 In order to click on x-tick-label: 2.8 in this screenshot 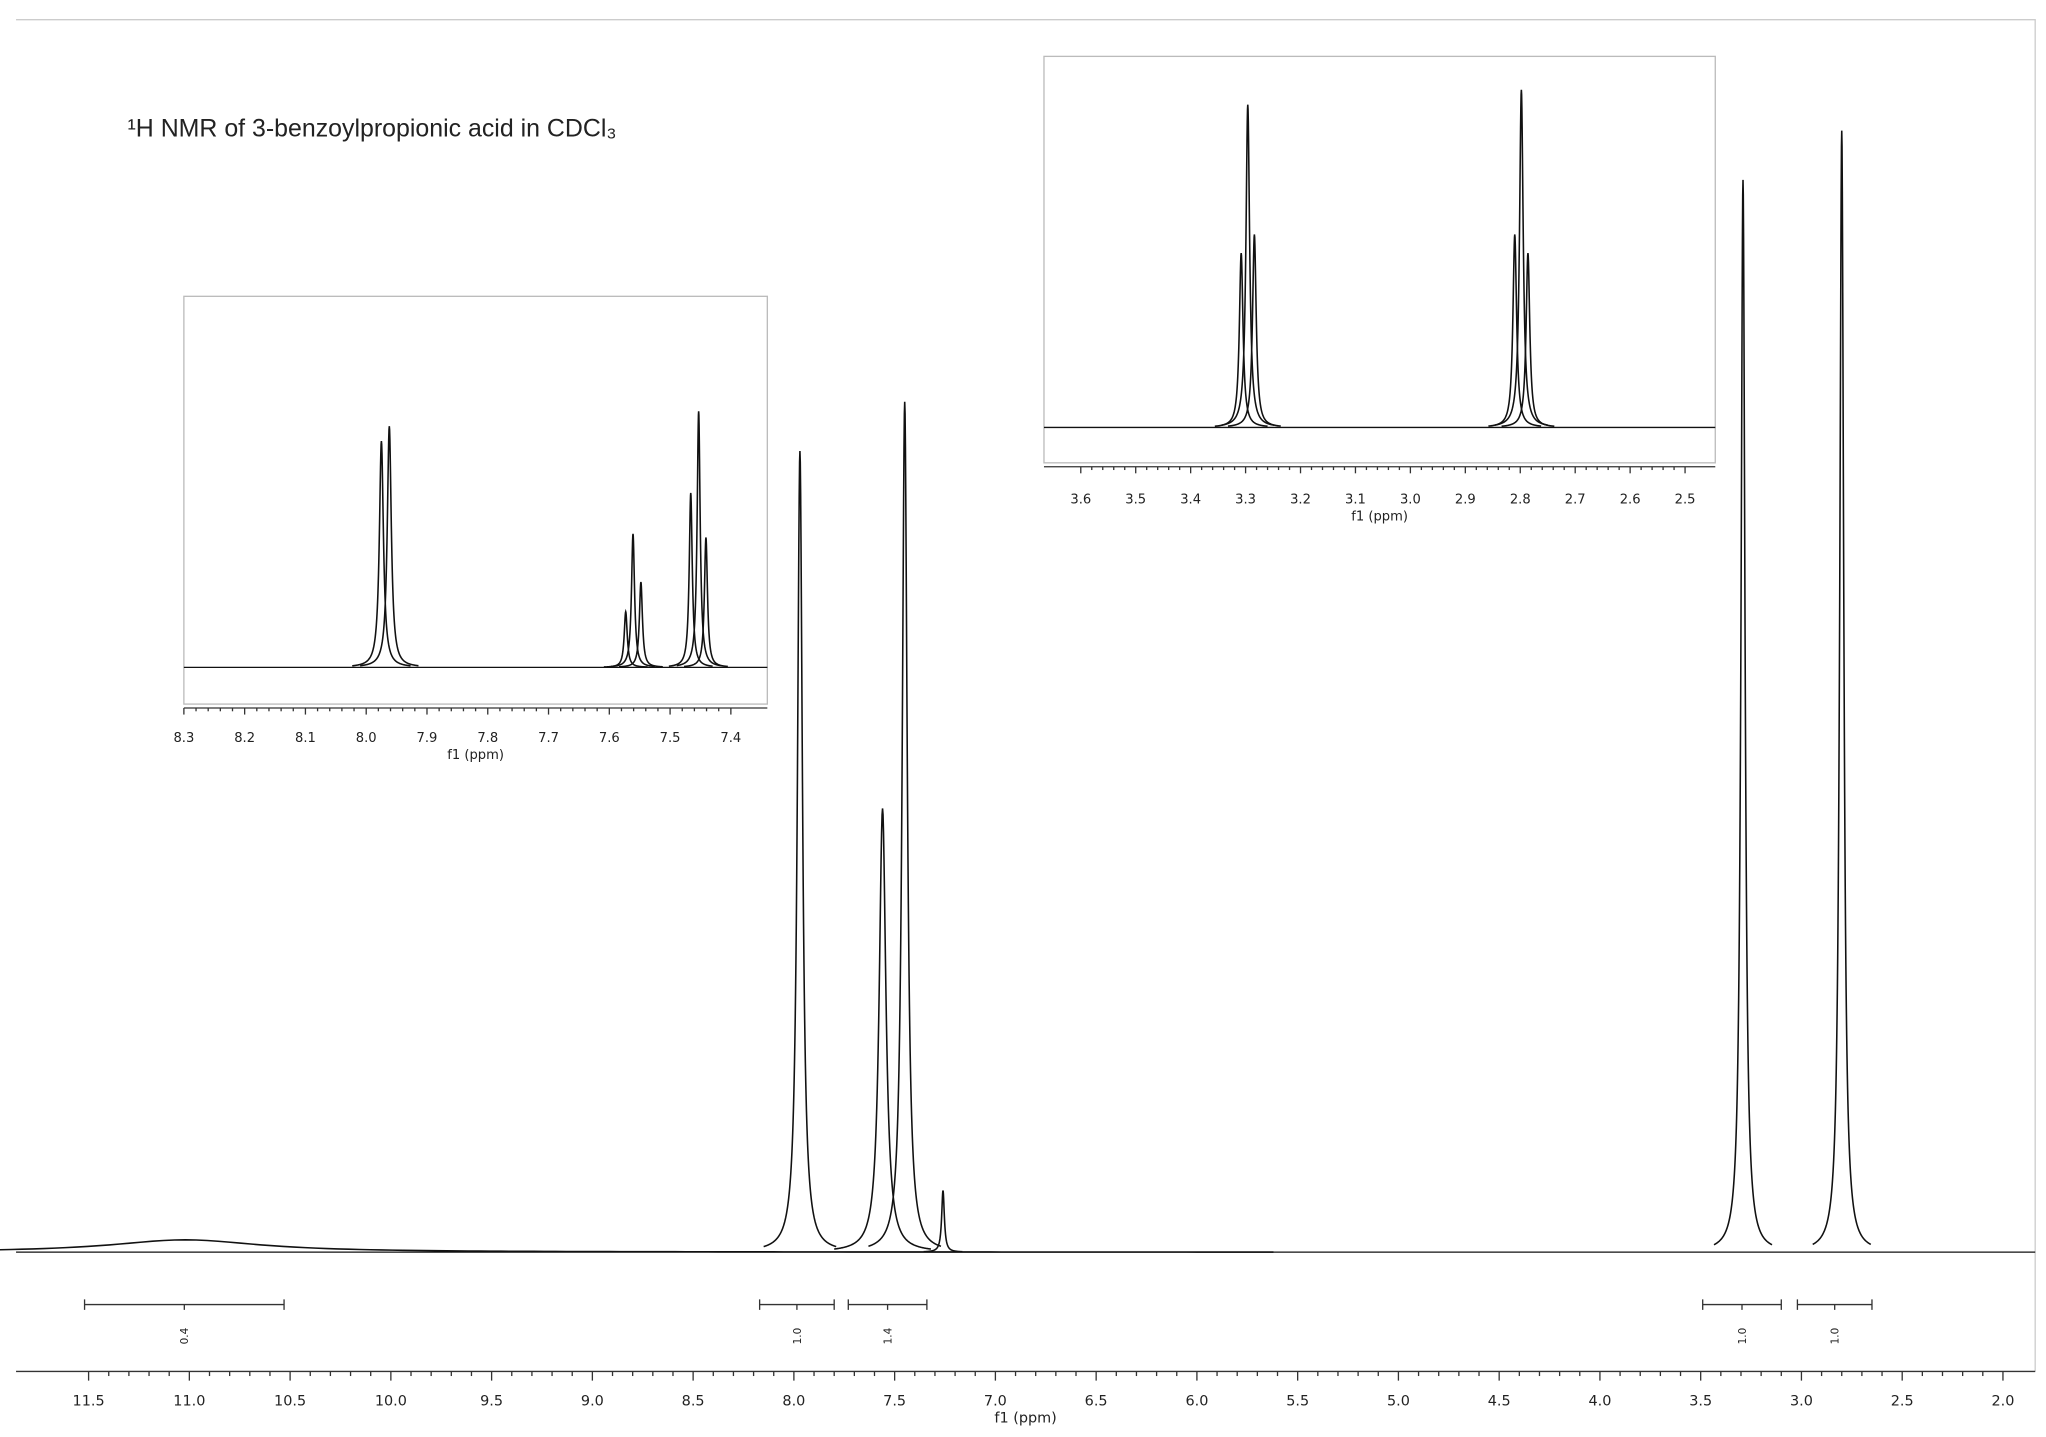, I will do `click(1520, 499)`.